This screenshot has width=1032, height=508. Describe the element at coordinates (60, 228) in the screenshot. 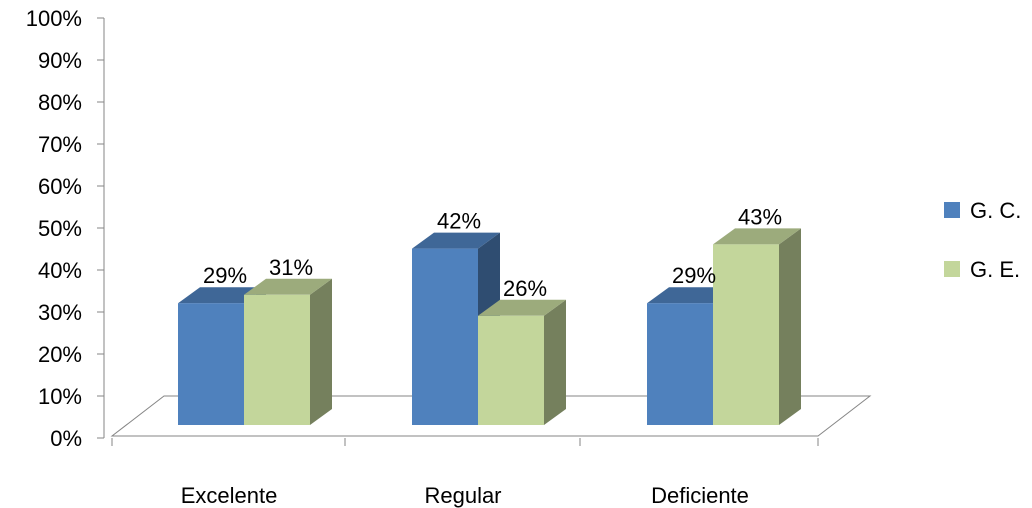

I see `y-tick-label: 50%` at that location.